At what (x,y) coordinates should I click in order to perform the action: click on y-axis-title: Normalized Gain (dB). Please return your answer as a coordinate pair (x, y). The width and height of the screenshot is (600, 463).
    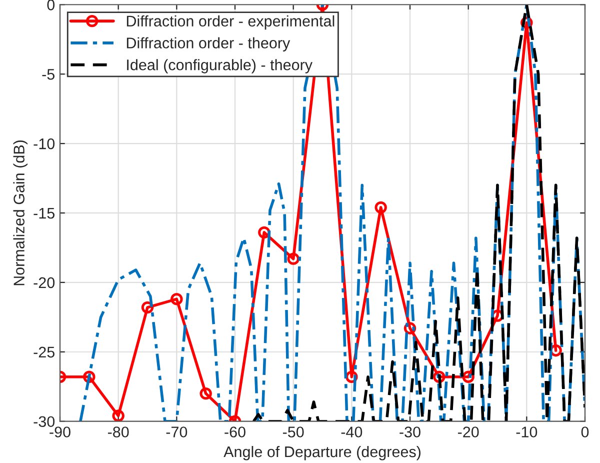
    Looking at the image, I should click on (20, 213).